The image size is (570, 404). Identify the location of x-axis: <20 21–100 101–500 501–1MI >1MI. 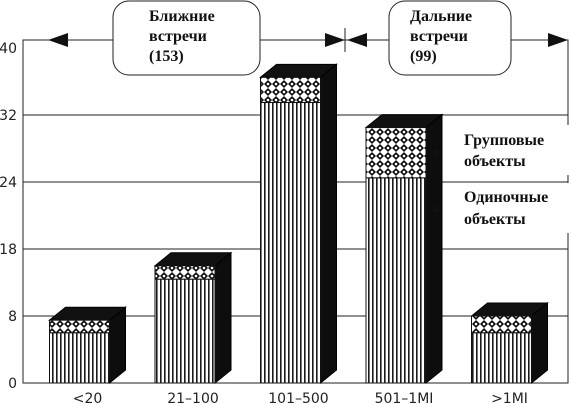
(300, 397).